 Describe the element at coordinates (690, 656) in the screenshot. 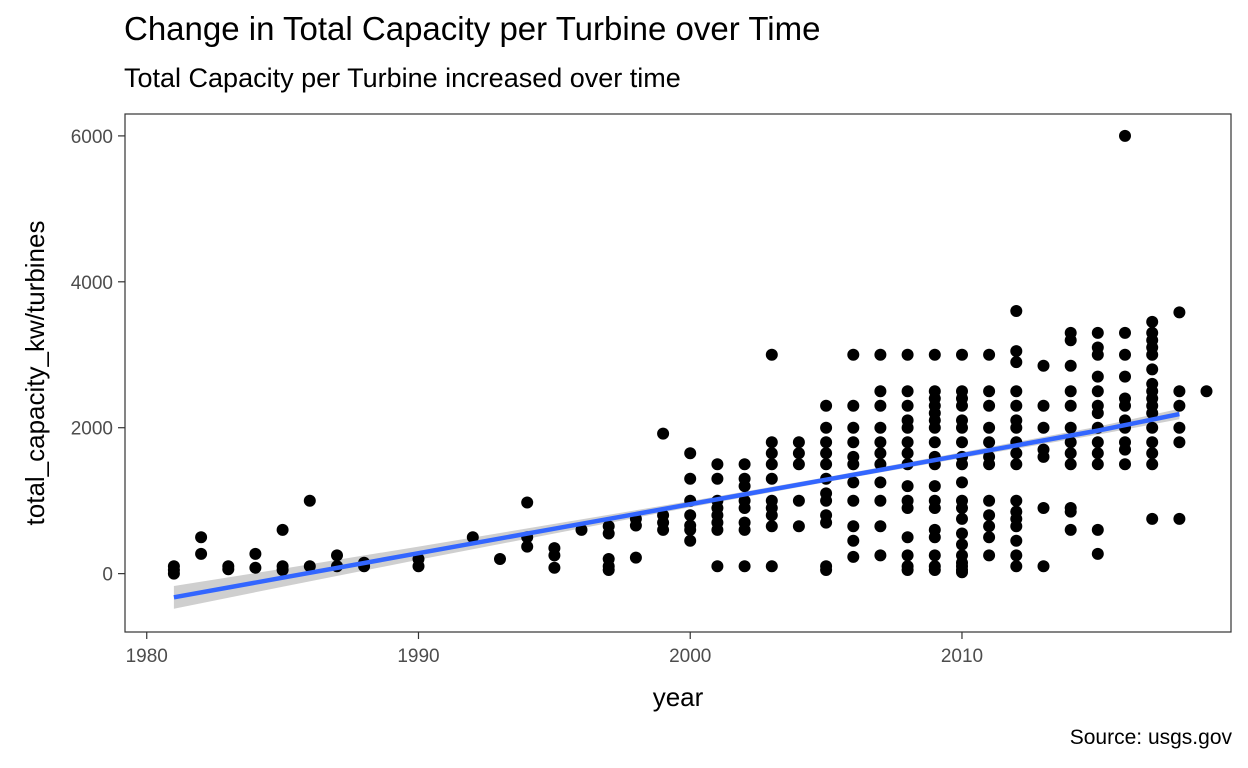

I see `x-tick-label: 2000` at that location.